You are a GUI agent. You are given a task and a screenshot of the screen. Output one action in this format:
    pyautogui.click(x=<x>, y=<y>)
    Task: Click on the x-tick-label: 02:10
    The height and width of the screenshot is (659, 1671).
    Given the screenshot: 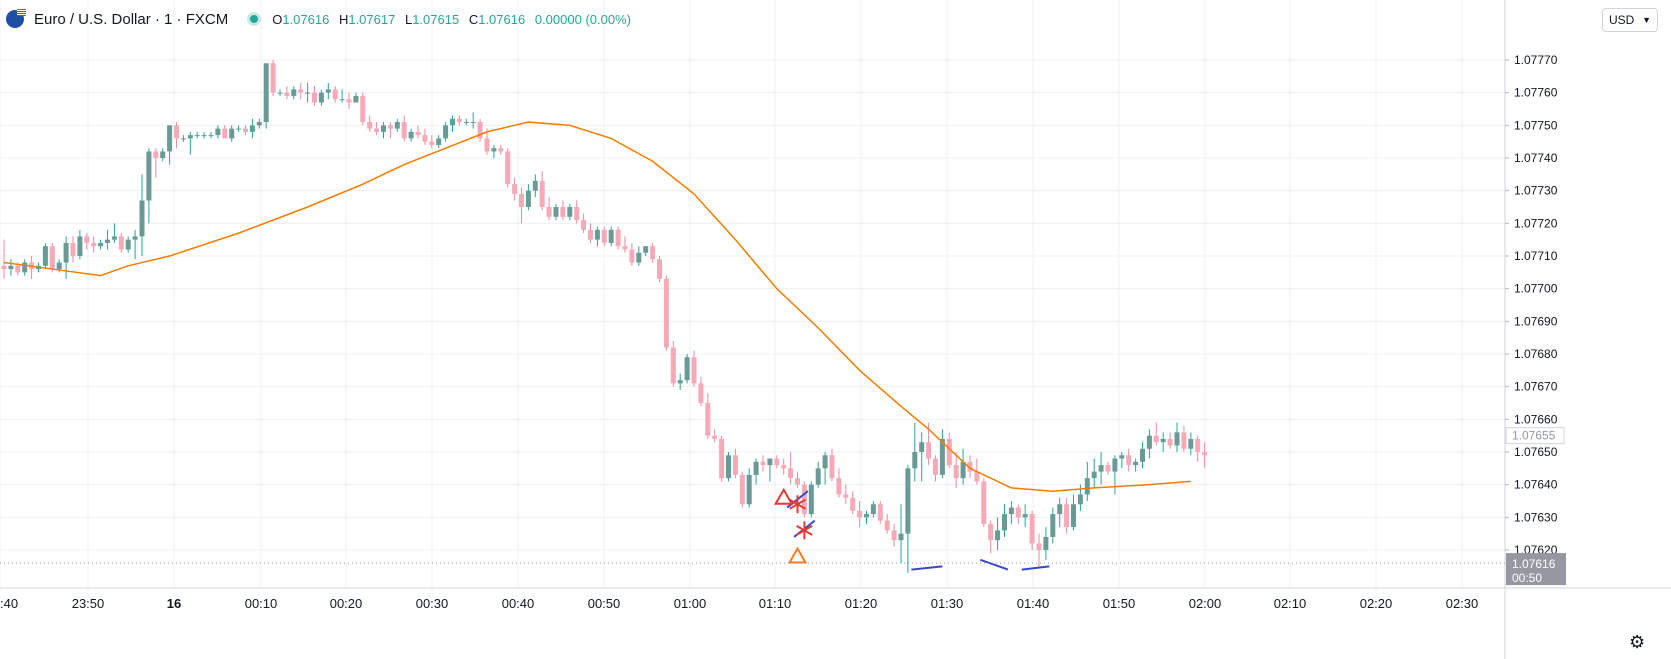 What is the action you would take?
    pyautogui.click(x=1290, y=603)
    